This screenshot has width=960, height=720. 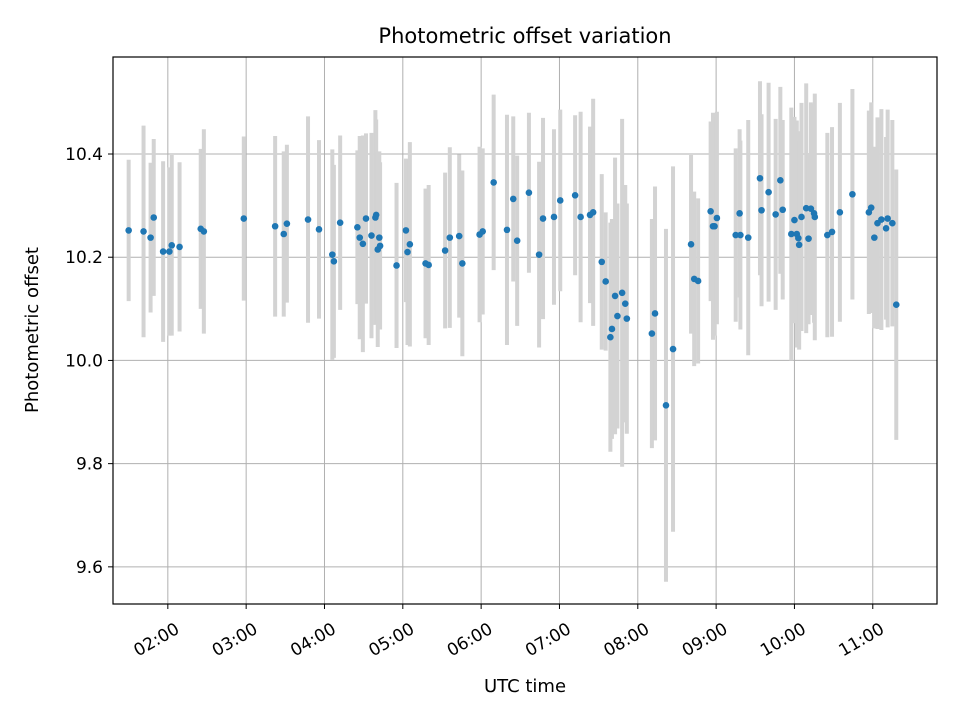 I want to click on y-tick-label: 10.0, so click(x=84, y=361).